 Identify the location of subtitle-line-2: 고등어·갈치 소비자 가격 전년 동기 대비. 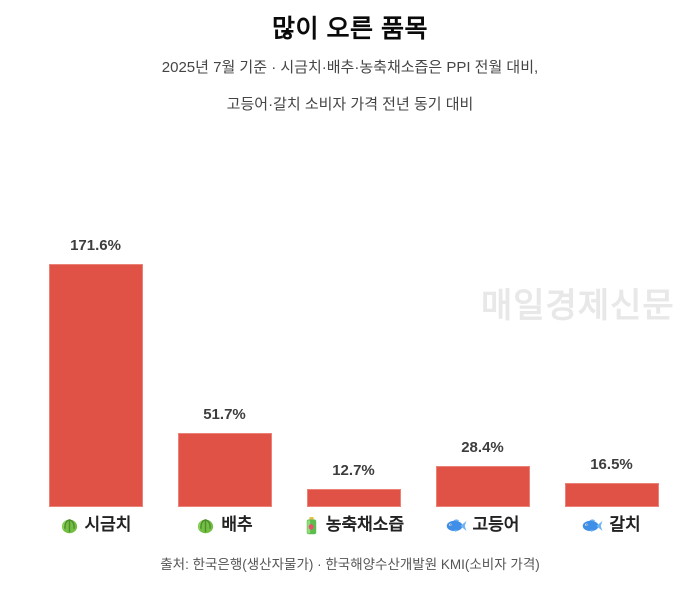
(350, 104).